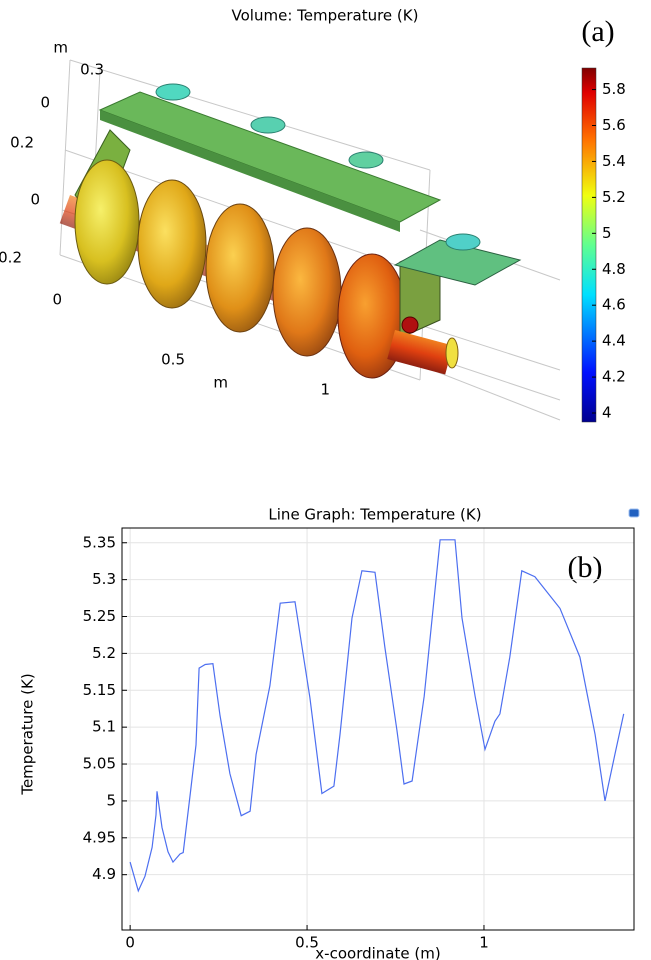 Image resolution: width=651 pixels, height=960 pixels. Describe the element at coordinates (104, 579) in the screenshot. I see `y-tick-label: 5.3` at that location.